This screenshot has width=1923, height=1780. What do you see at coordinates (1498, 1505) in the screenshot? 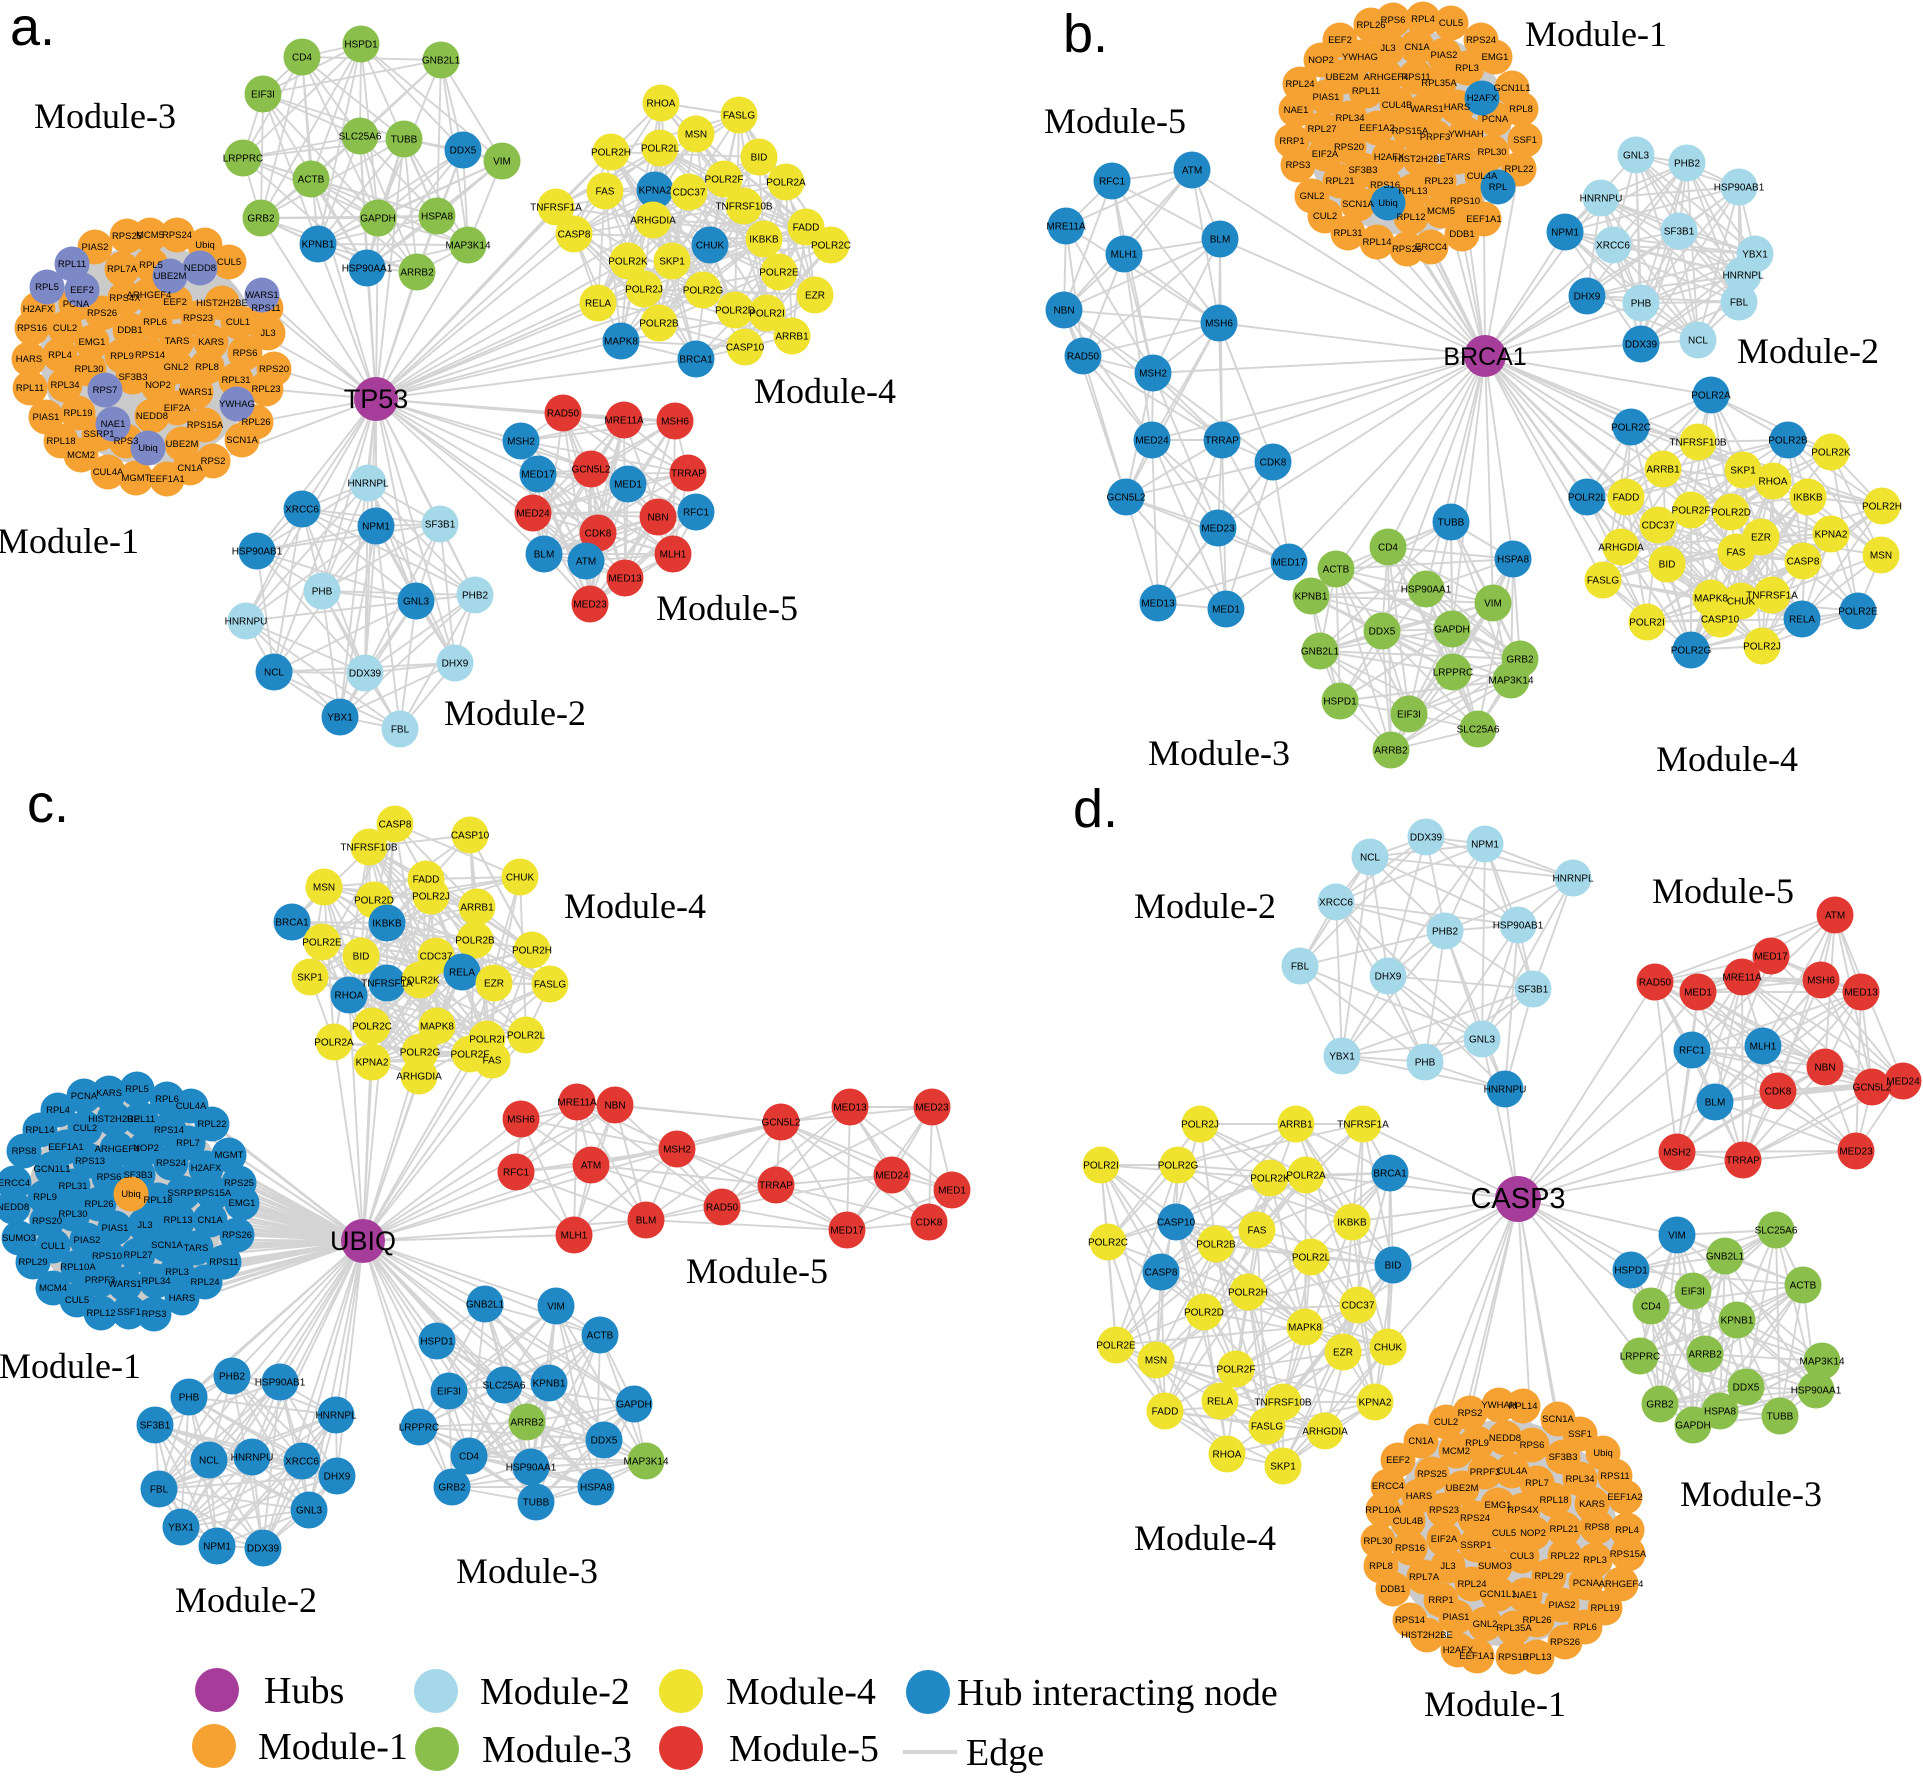
I see `svg-text: EMG1` at bounding box center [1498, 1505].